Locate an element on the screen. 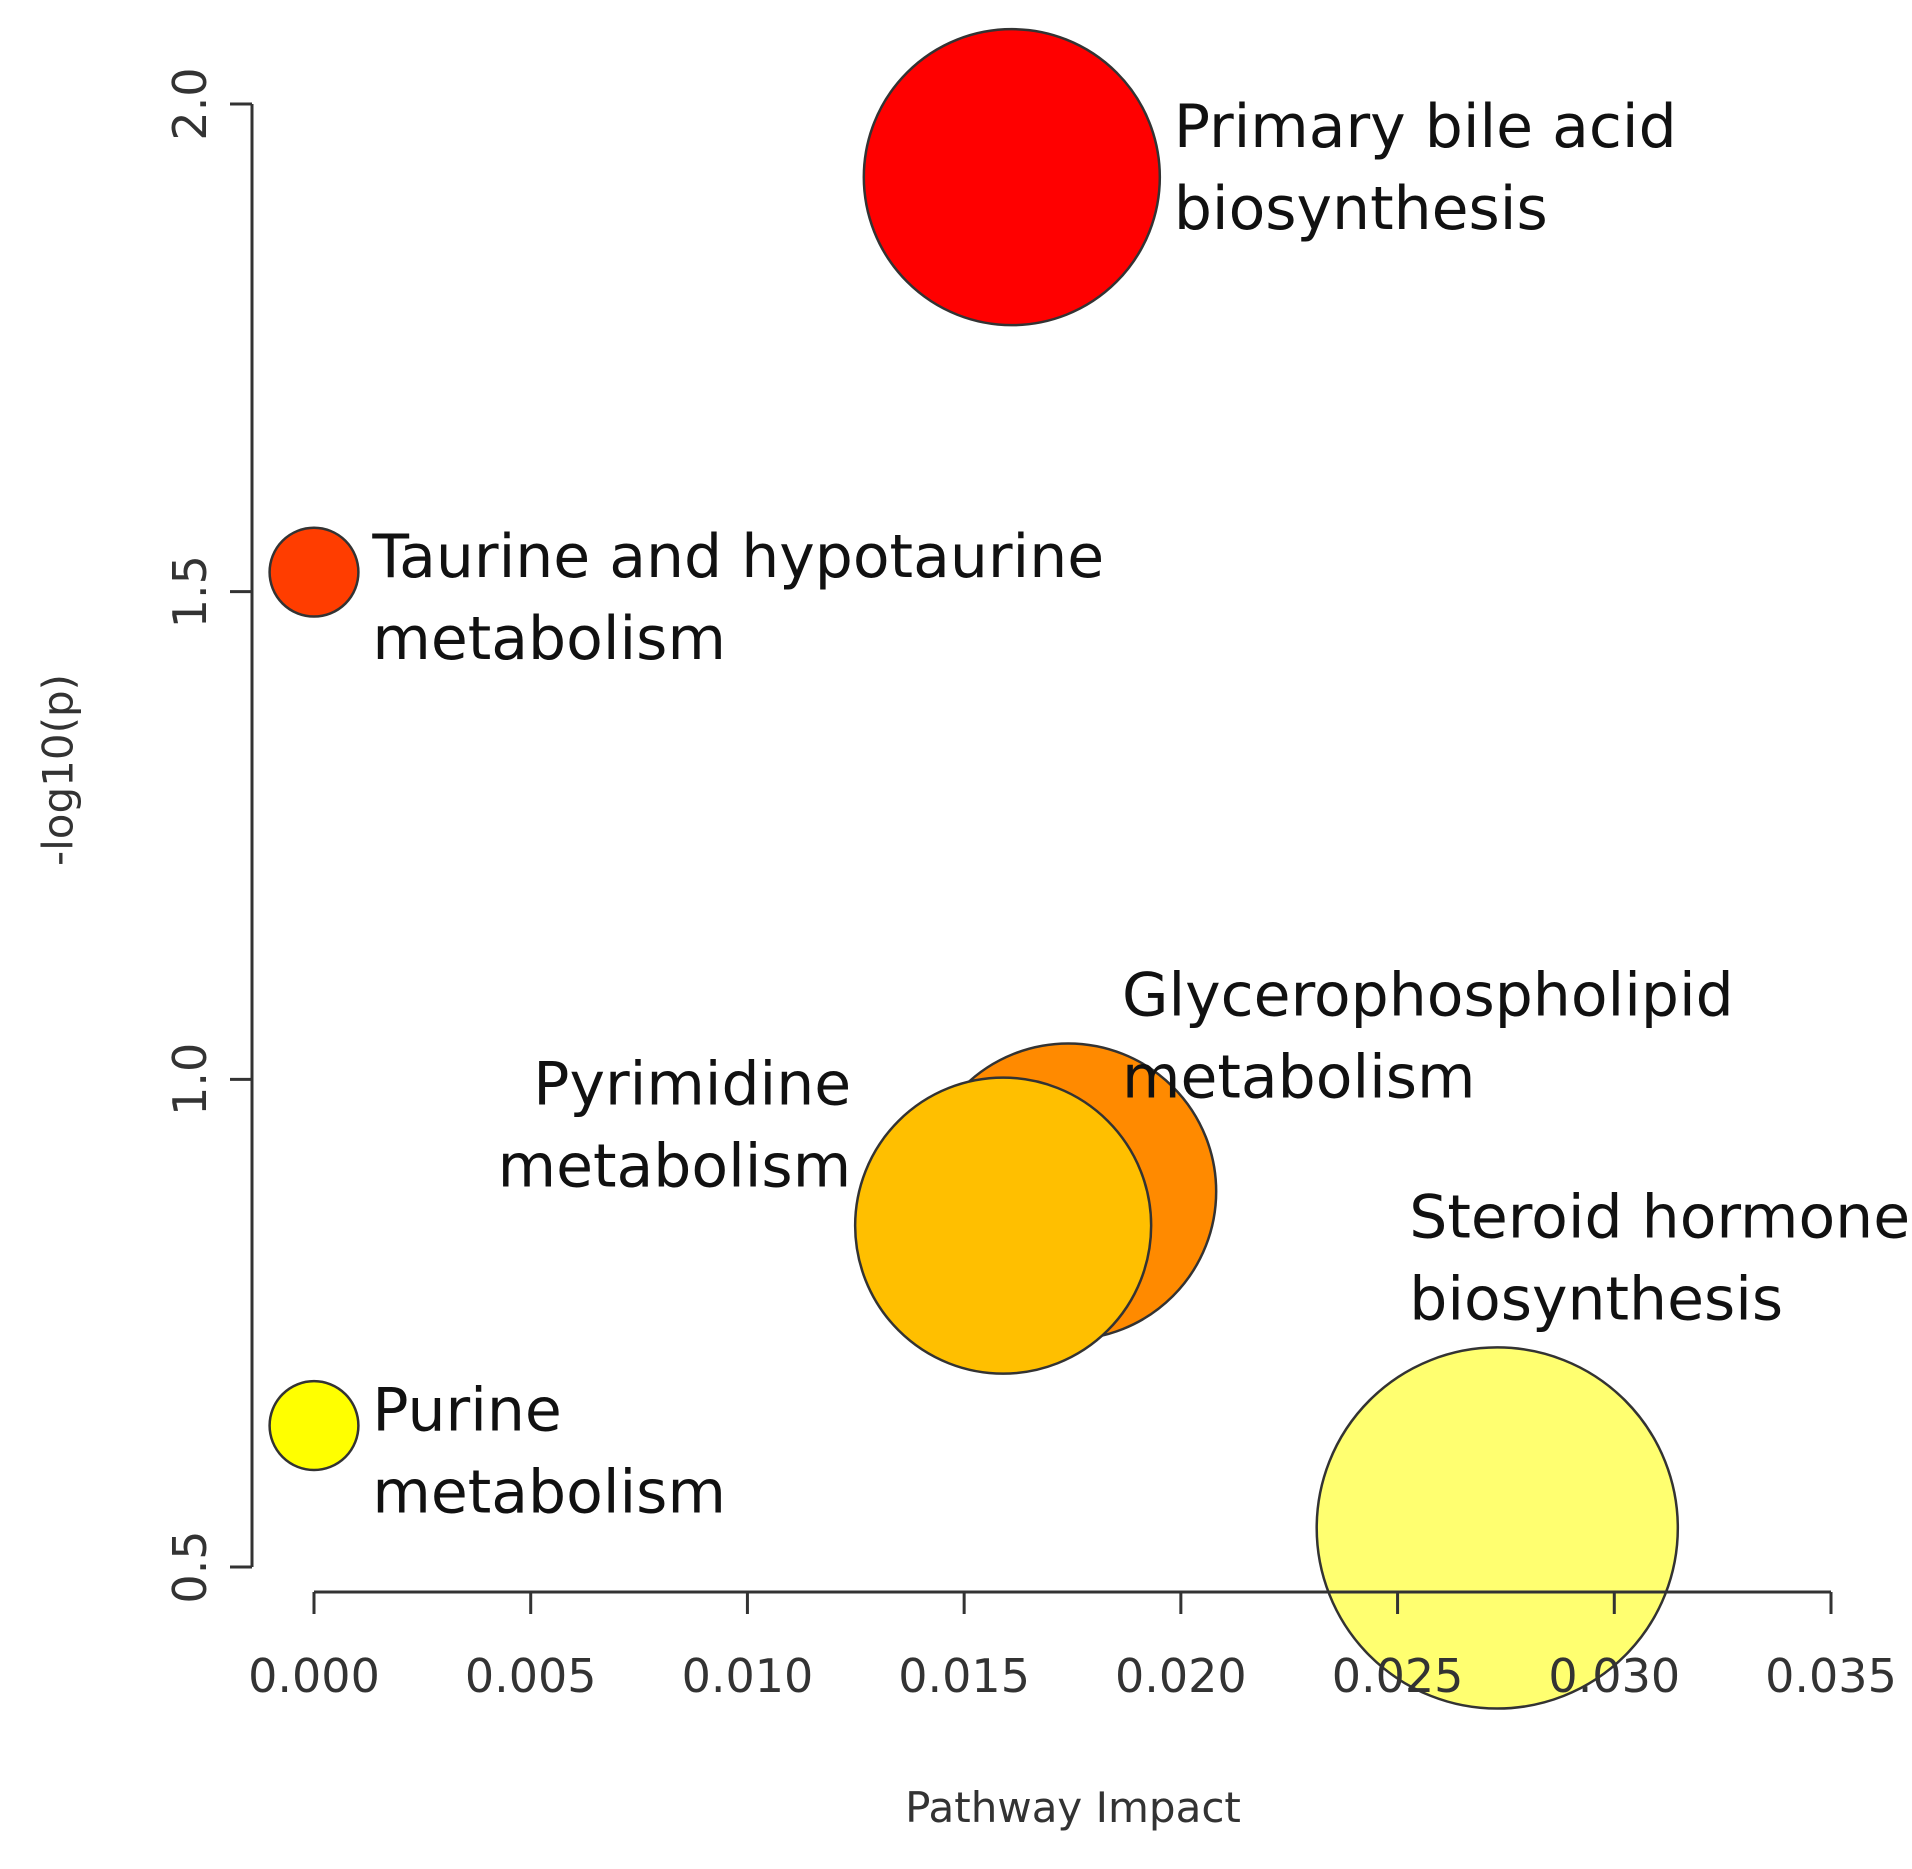 This screenshot has width=1912, height=1869. x-tick-label: 0.030 is located at coordinates (1614, 1676).